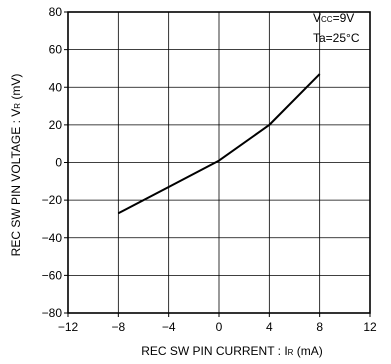 The width and height of the screenshot is (391, 364). I want to click on annotation-ta: Ta=25°C, so click(336, 38).